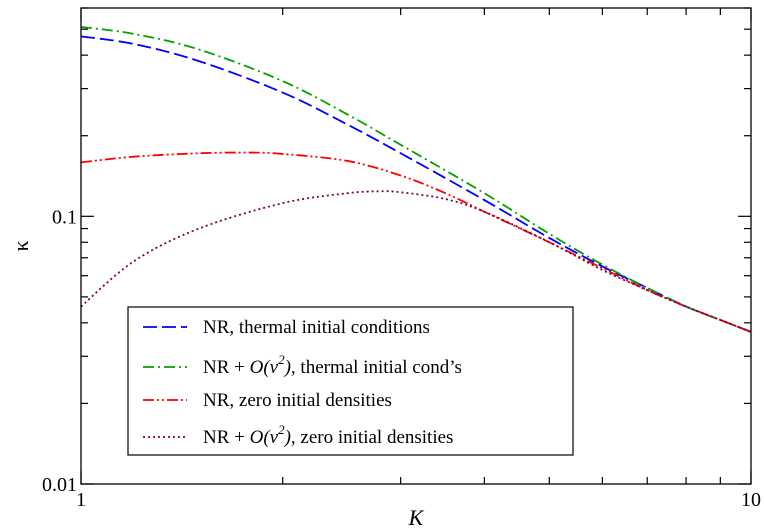 The width and height of the screenshot is (764, 530). I want to click on x-tick-label: 10, so click(751, 500).